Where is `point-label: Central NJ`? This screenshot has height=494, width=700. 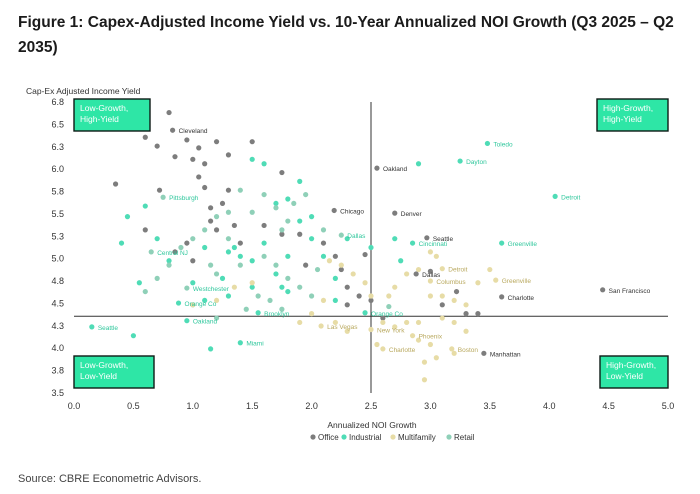
point-label: Central NJ is located at coordinates (172, 253).